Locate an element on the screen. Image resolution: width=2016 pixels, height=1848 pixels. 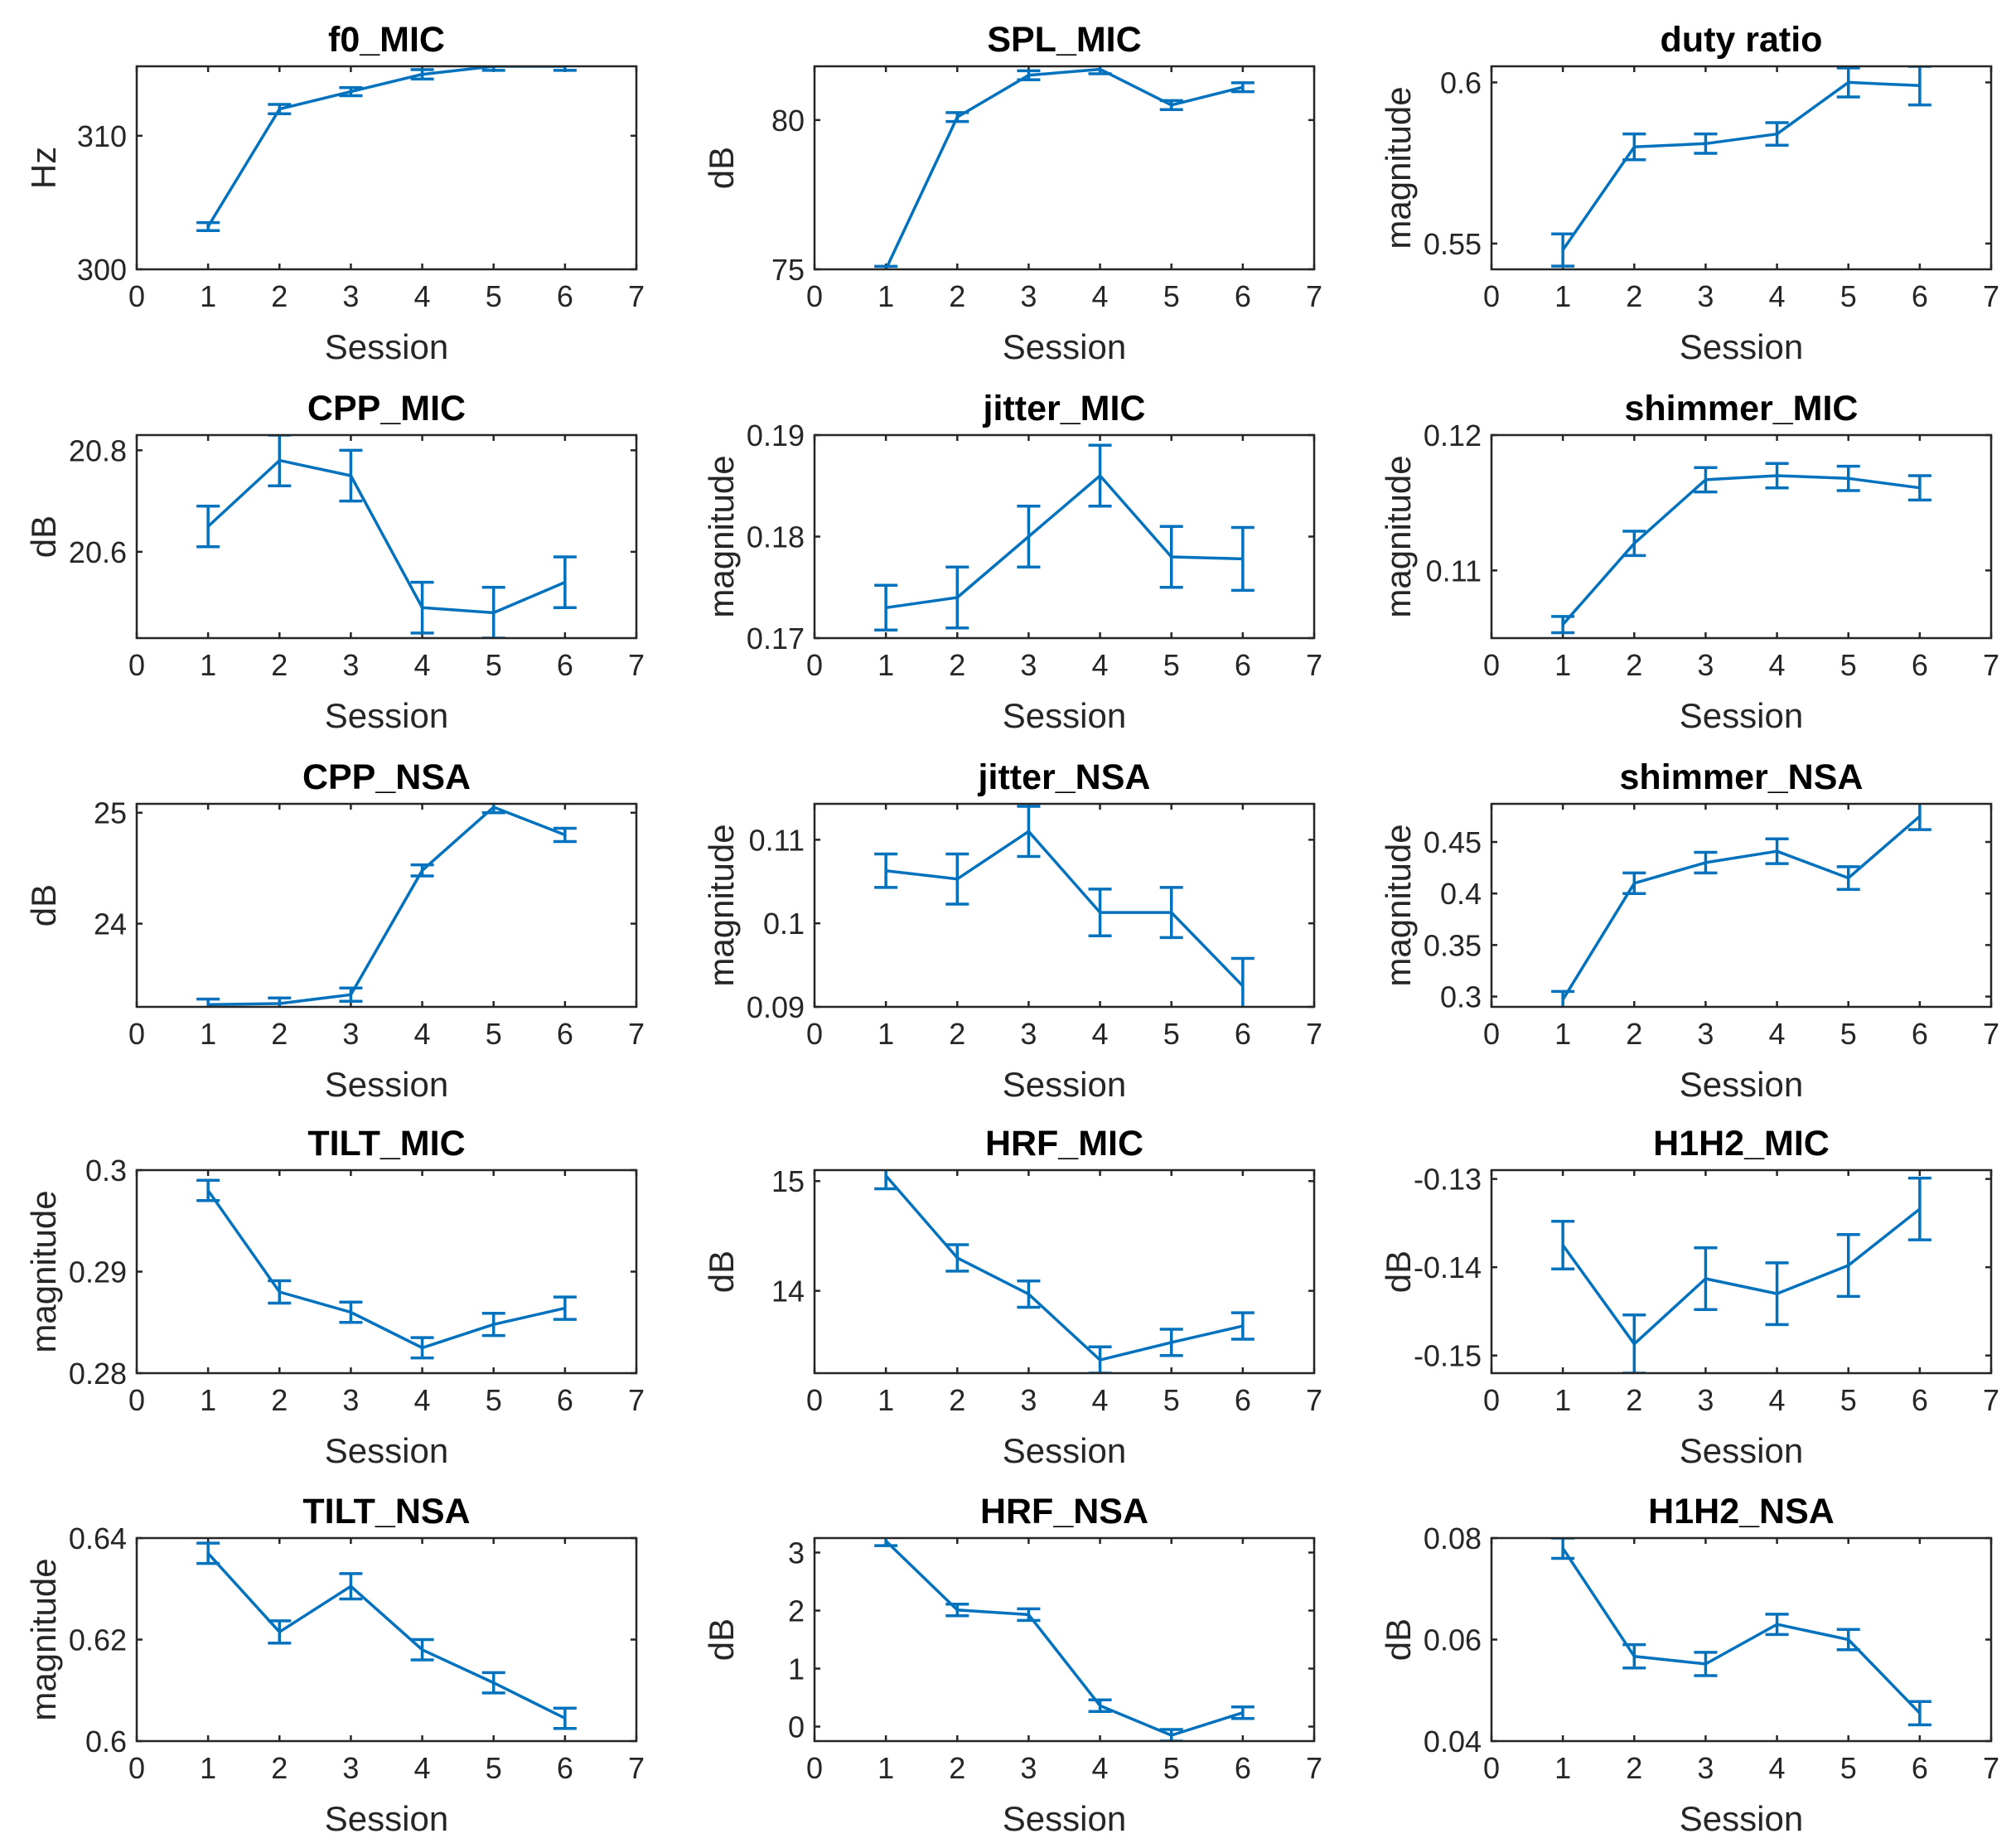
chart-h1h2-nsa-series-line is located at coordinates (1742, 1631).